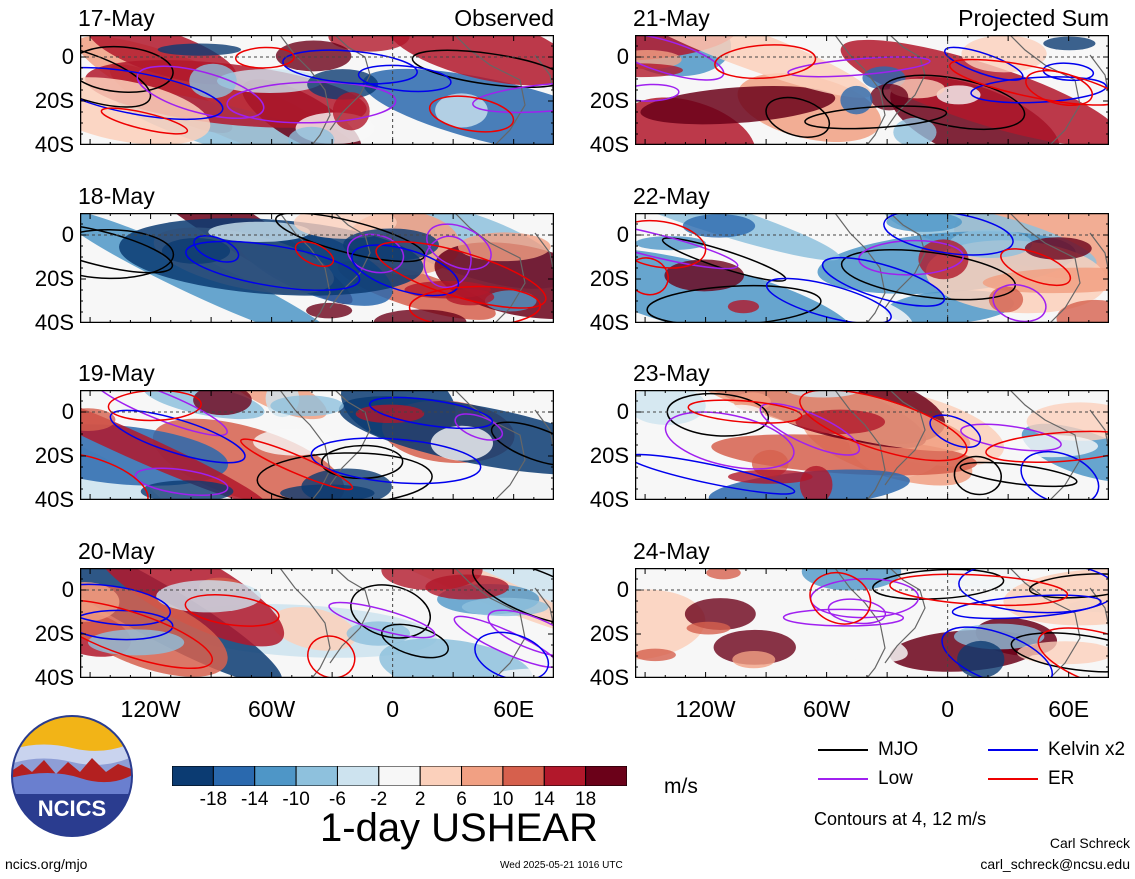 The width and height of the screenshot is (1135, 879). Describe the element at coordinates (671, 18) in the screenshot. I see `panel-date: 21-May` at that location.